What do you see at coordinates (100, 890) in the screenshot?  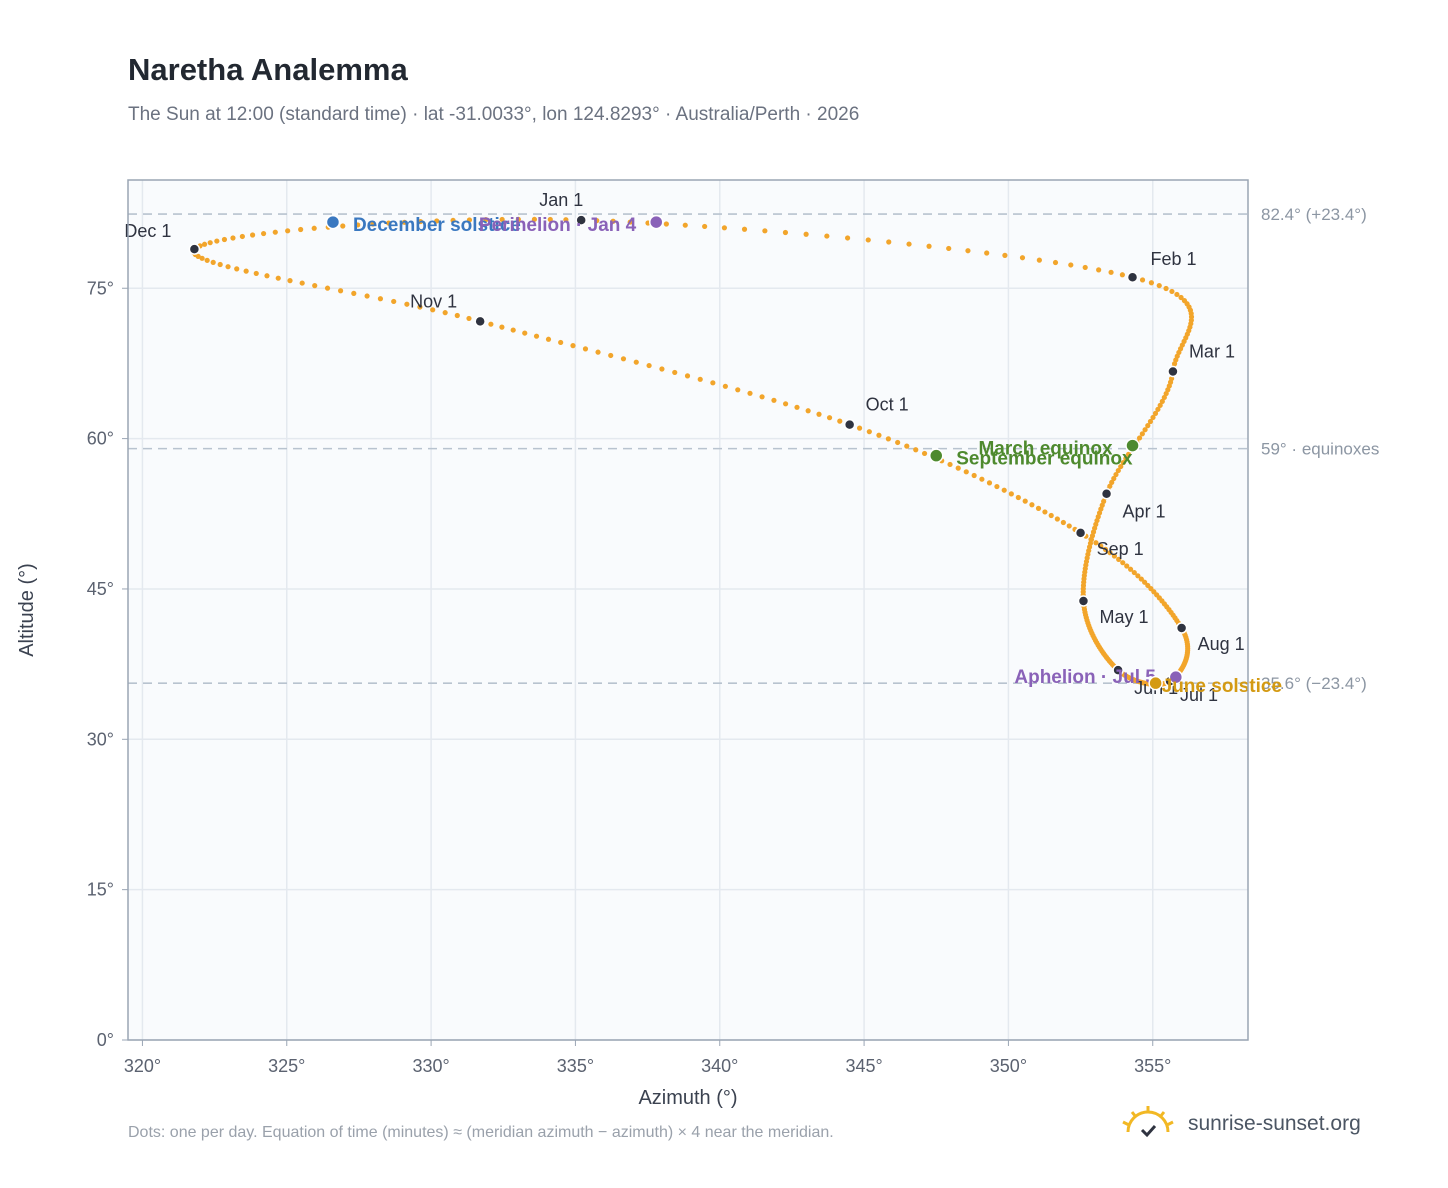 I see `y-tick-label: 15°` at bounding box center [100, 890].